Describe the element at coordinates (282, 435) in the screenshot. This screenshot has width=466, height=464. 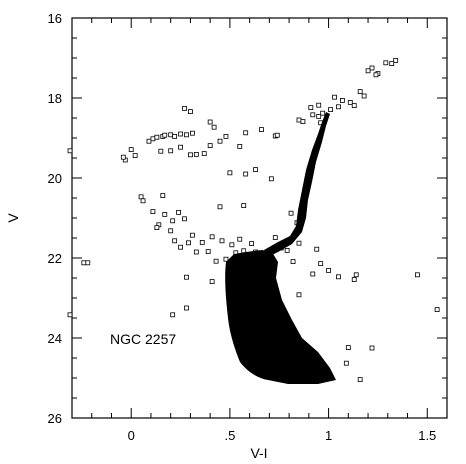
I see `x-tick-labels: 0 .5 1 1.5` at that location.